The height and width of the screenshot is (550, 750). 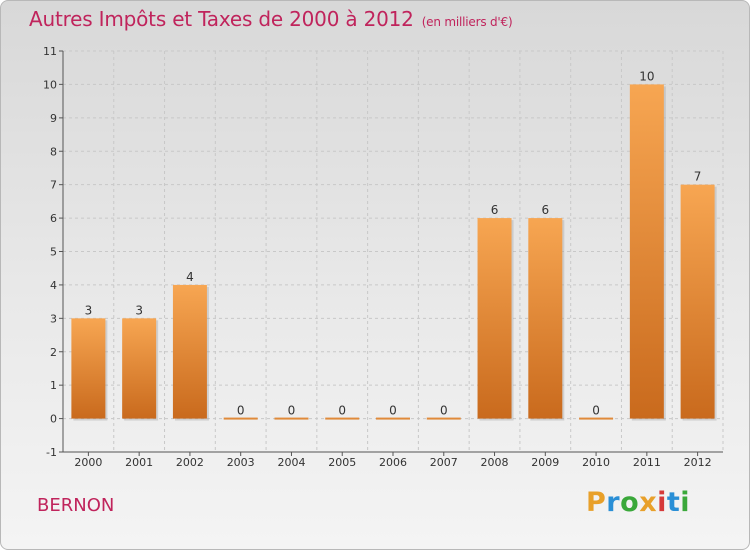 I want to click on chart-unit: (en milliers d'€), so click(x=467, y=22).